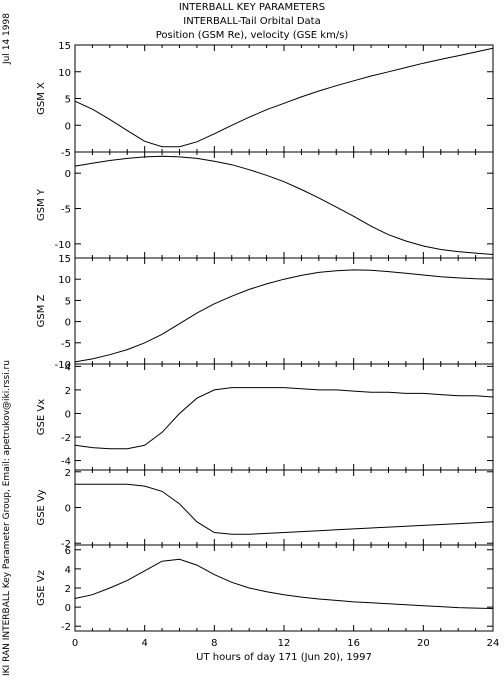  Describe the element at coordinates (214, 643) in the screenshot. I see `x-tick-label: 8` at that location.